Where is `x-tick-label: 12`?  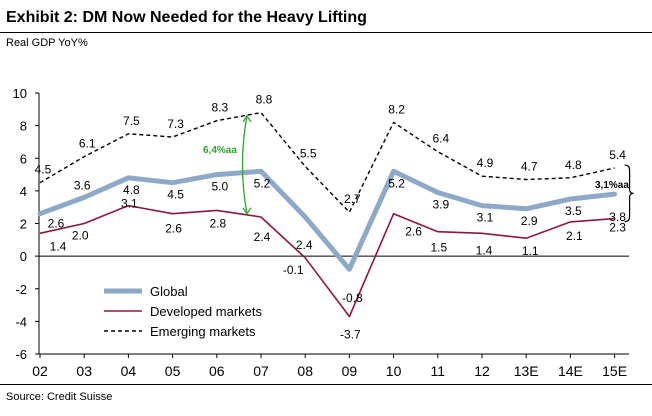 x-tick-label: 12 is located at coordinates (482, 371).